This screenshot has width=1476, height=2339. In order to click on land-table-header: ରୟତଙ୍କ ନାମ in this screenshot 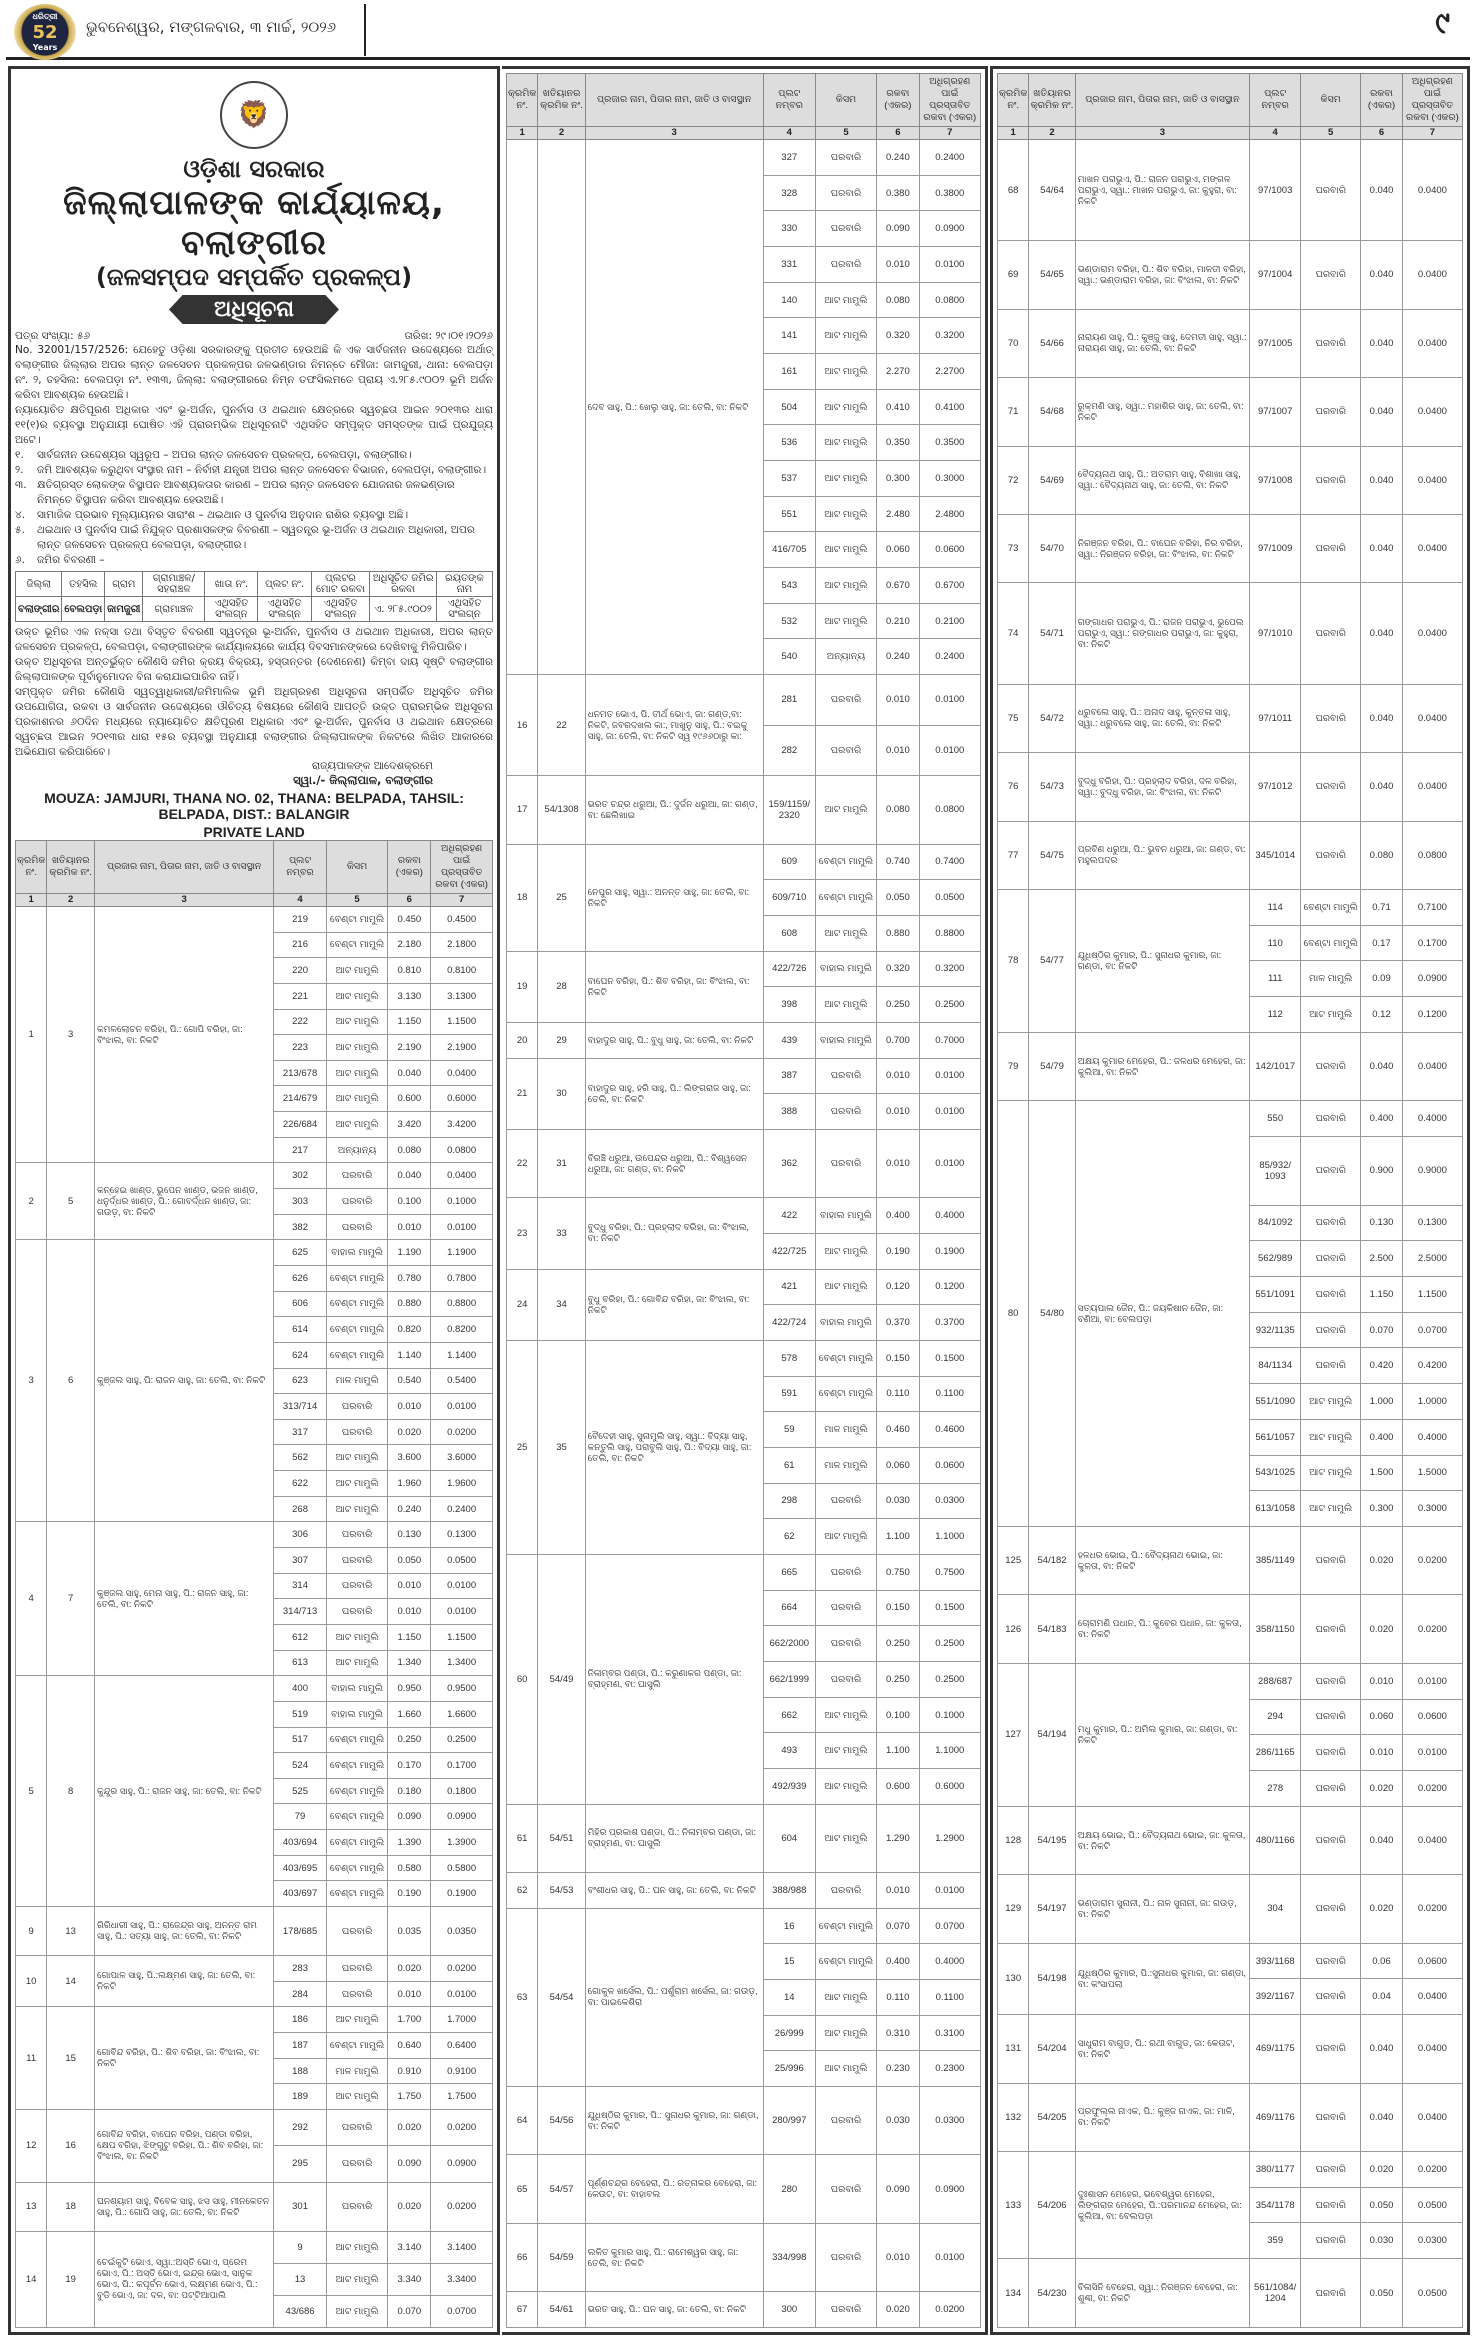, I will do `click(464, 584)`.